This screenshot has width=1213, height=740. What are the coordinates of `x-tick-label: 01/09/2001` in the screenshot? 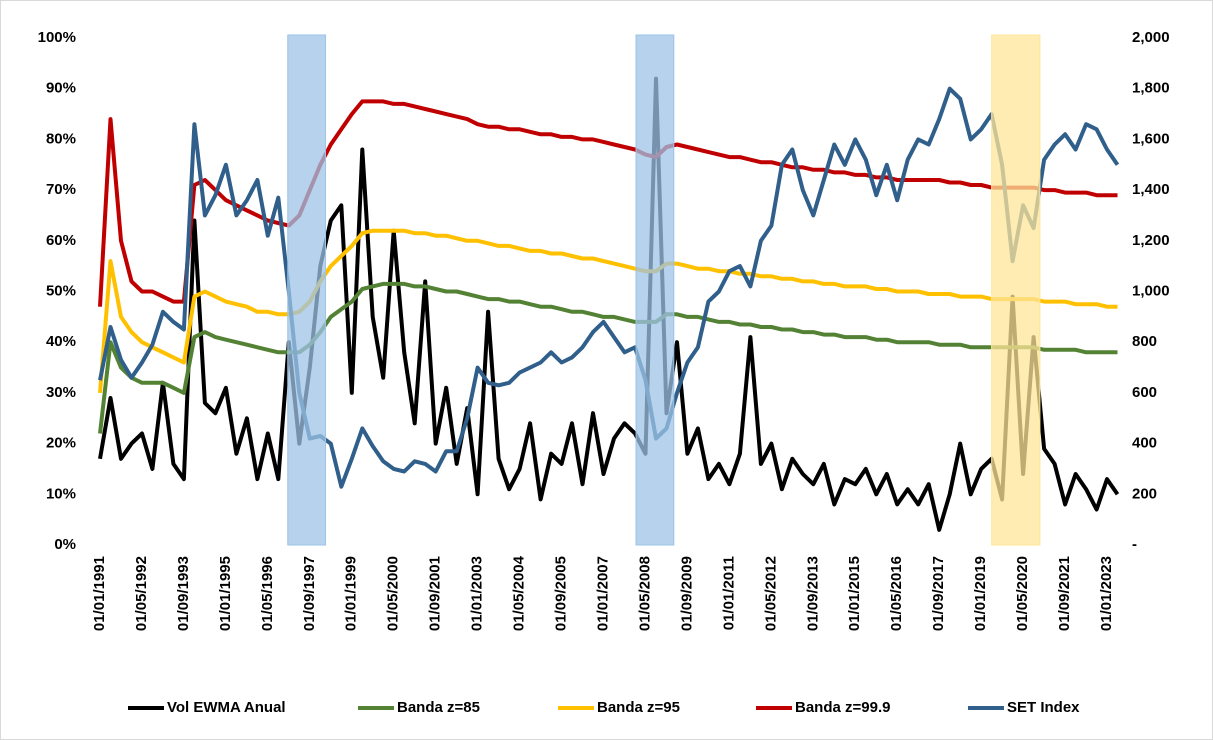 It's located at (435, 593).